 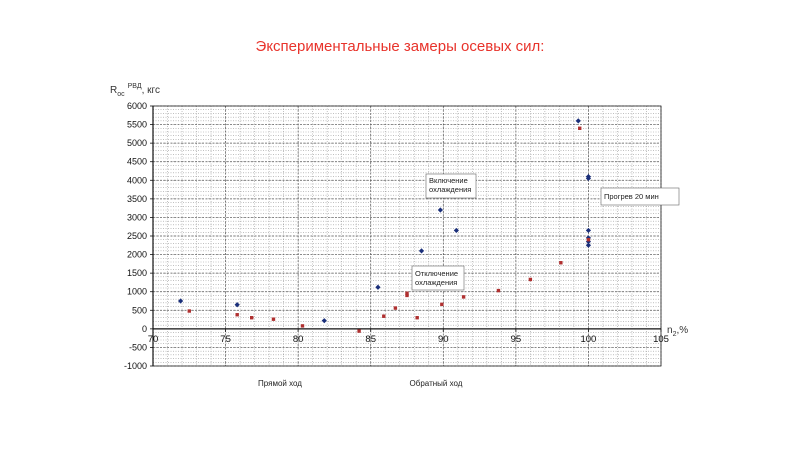 I want to click on page-title: Экспериментальные замеры осевых сил:, so click(x=400, y=46).